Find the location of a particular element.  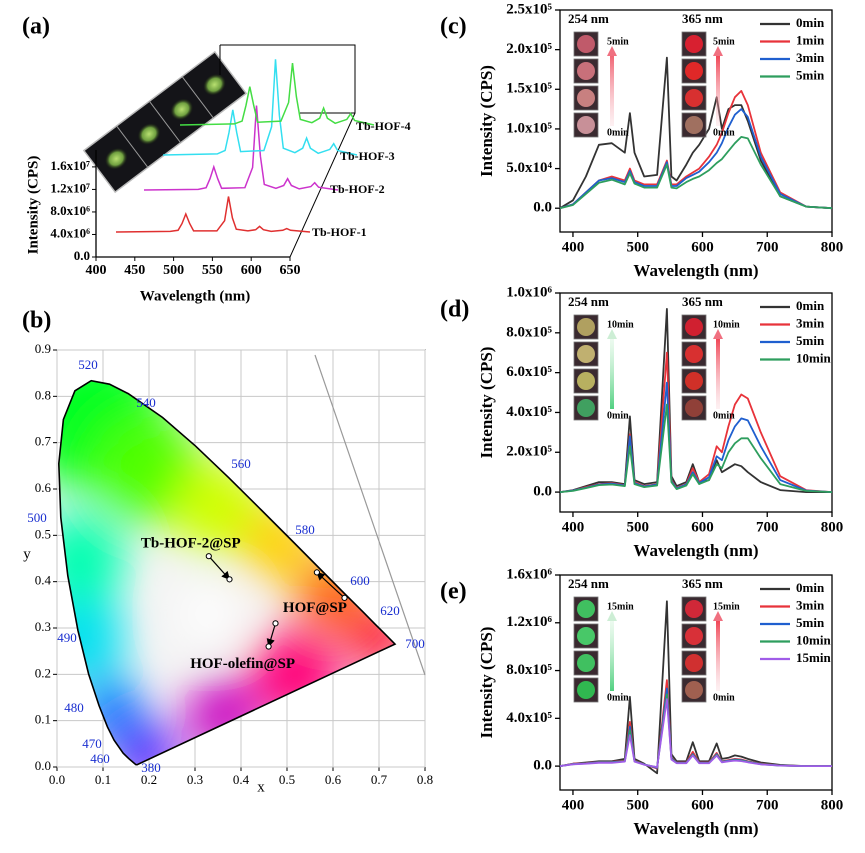

x-tick-label: 0.3 is located at coordinates (195, 779).